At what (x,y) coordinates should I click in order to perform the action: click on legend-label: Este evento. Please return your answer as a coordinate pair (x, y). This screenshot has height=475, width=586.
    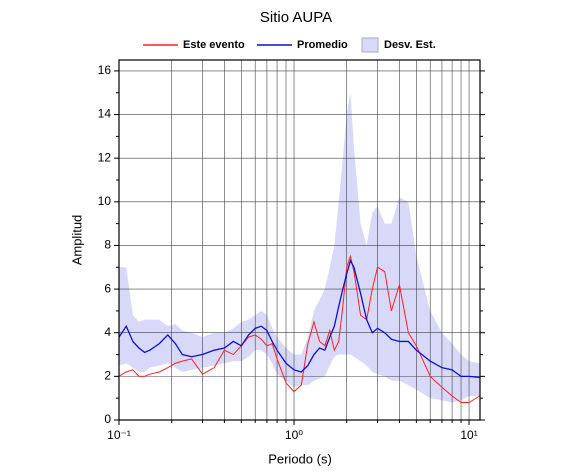
    Looking at the image, I should click on (214, 45).